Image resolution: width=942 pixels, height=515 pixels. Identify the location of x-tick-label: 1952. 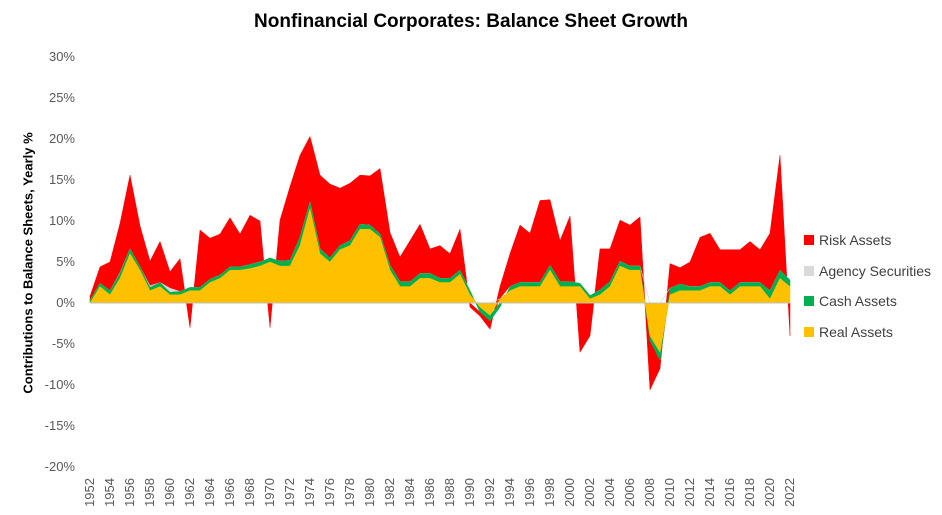
(89, 492).